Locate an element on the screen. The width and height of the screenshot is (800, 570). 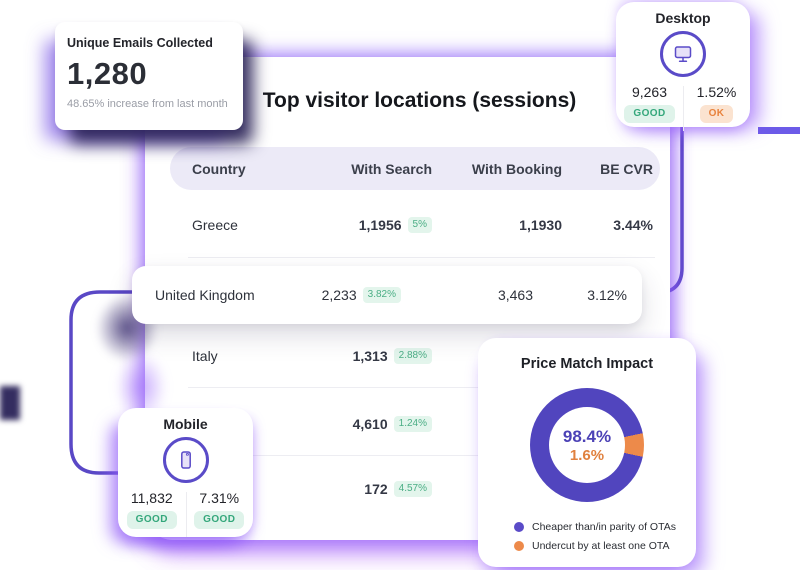
legend-label: Undercut by at least one OTA is located at coordinates (601, 545).